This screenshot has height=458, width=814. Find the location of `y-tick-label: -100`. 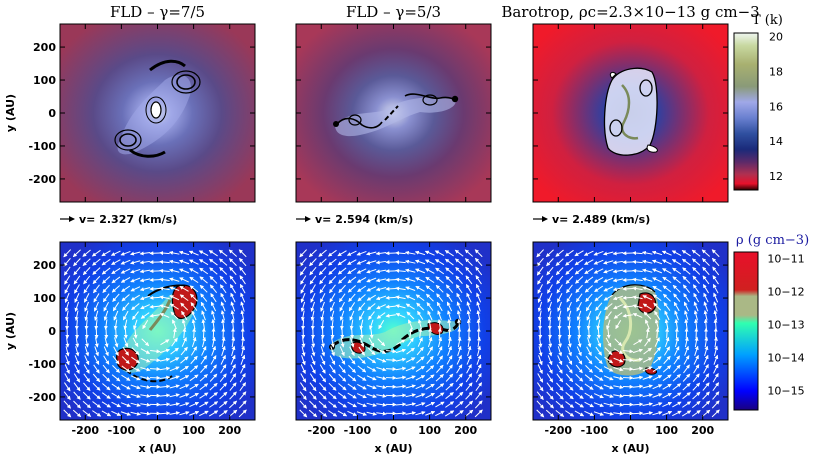

y-tick-label: -100 is located at coordinates (42, 146).